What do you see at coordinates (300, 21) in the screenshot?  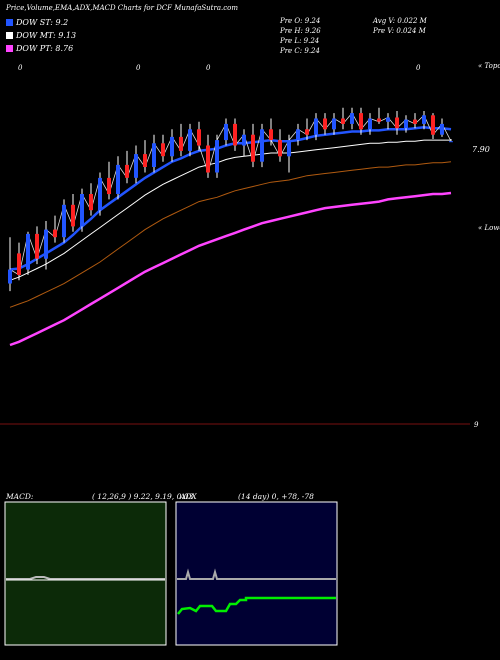 I see `prev-open: Pre O: 9.24` at bounding box center [300, 21].